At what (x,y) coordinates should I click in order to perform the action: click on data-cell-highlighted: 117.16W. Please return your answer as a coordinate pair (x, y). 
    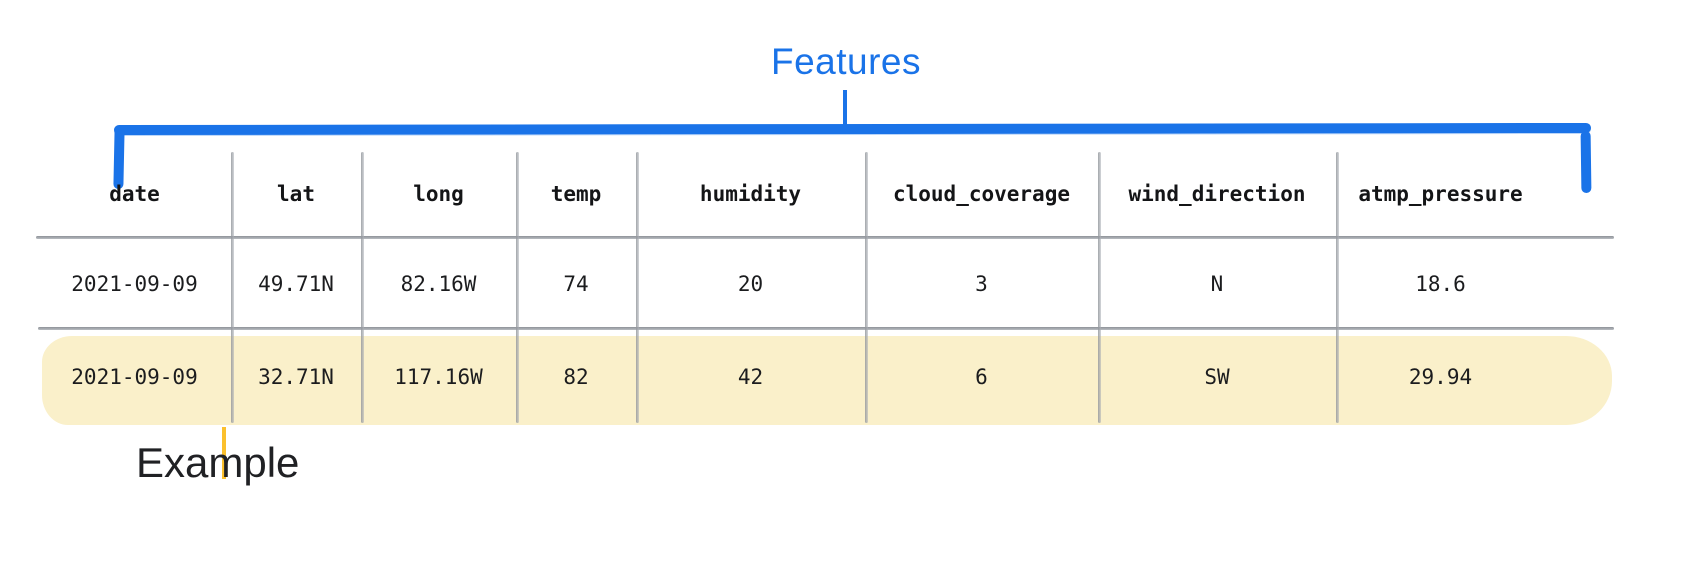
    Looking at the image, I should click on (438, 377).